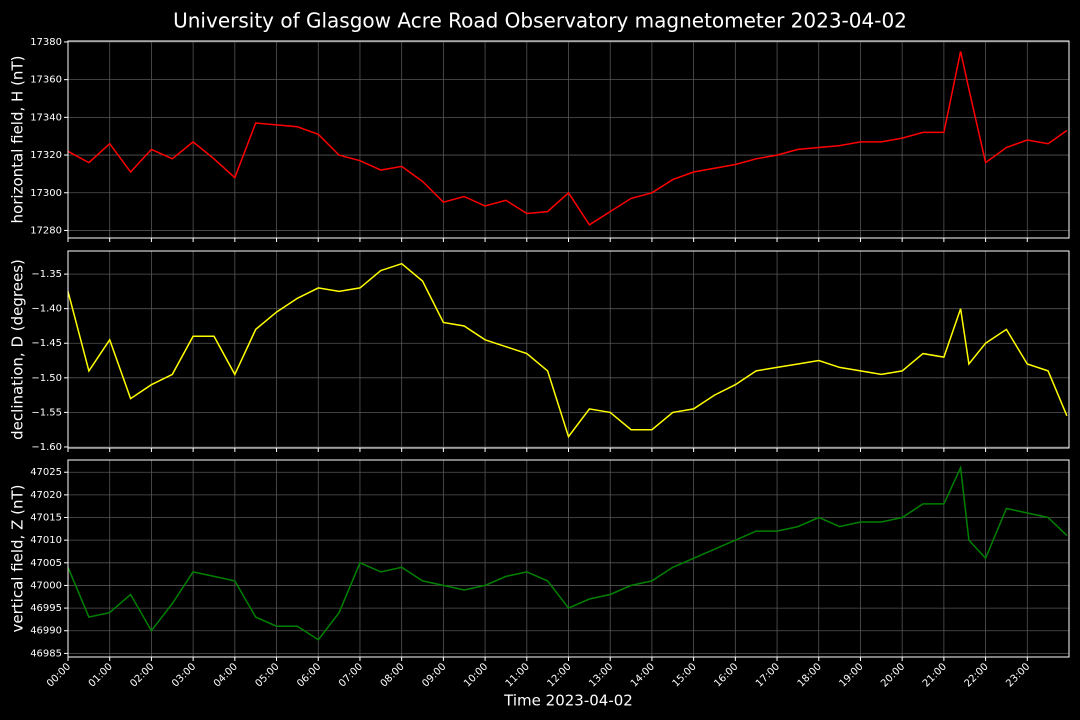 Image resolution: width=1080 pixels, height=720 pixels. What do you see at coordinates (851, 675) in the screenshot?
I see `x-tick-label: 19:00` at bounding box center [851, 675].